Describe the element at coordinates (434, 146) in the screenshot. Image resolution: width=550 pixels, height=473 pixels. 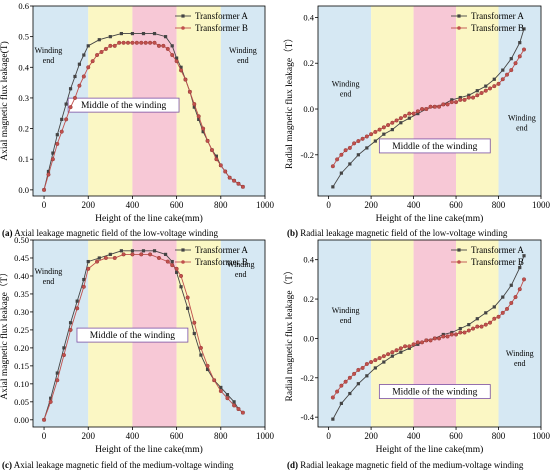
I see `annotation-b-1: Middle of the winding` at that location.